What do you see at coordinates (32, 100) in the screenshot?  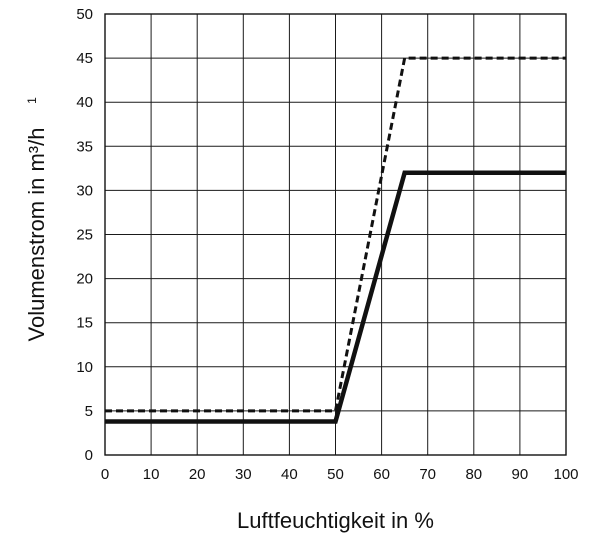 I see `y-axis-label-superscript: 1` at bounding box center [32, 100].